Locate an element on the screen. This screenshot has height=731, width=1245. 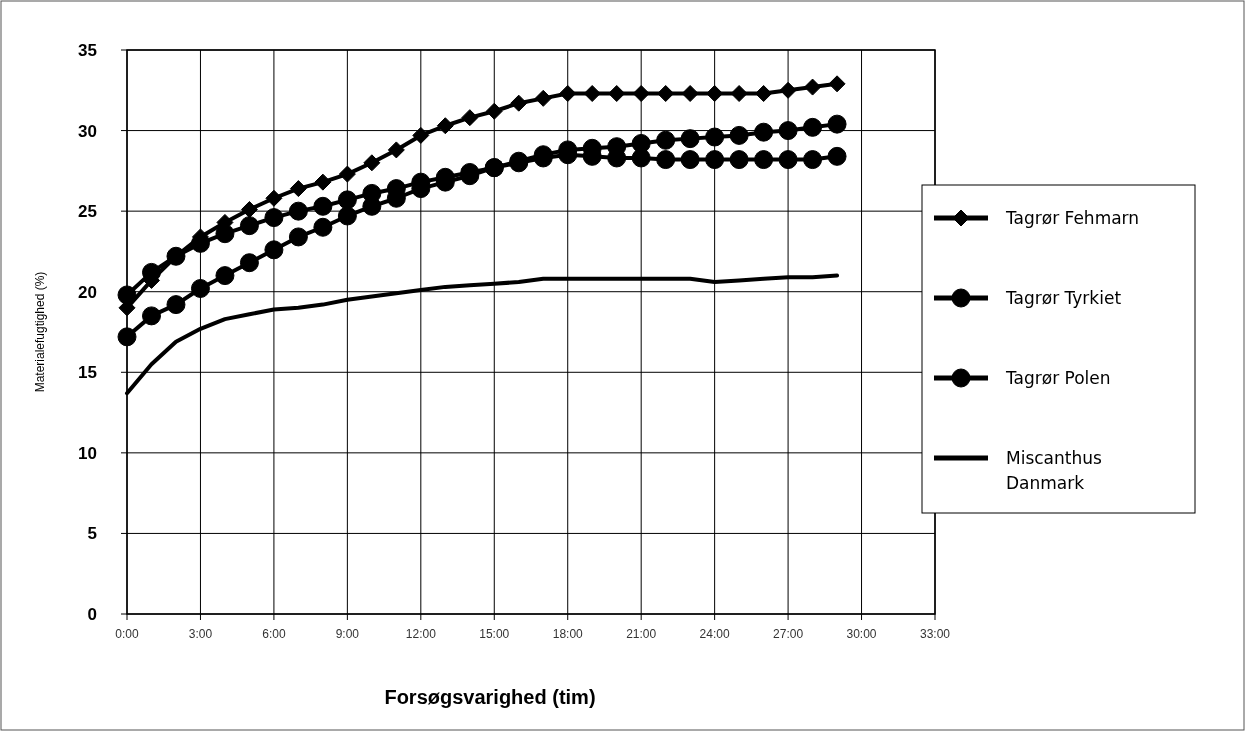
y-tick-label: 5 is located at coordinates (92, 534).